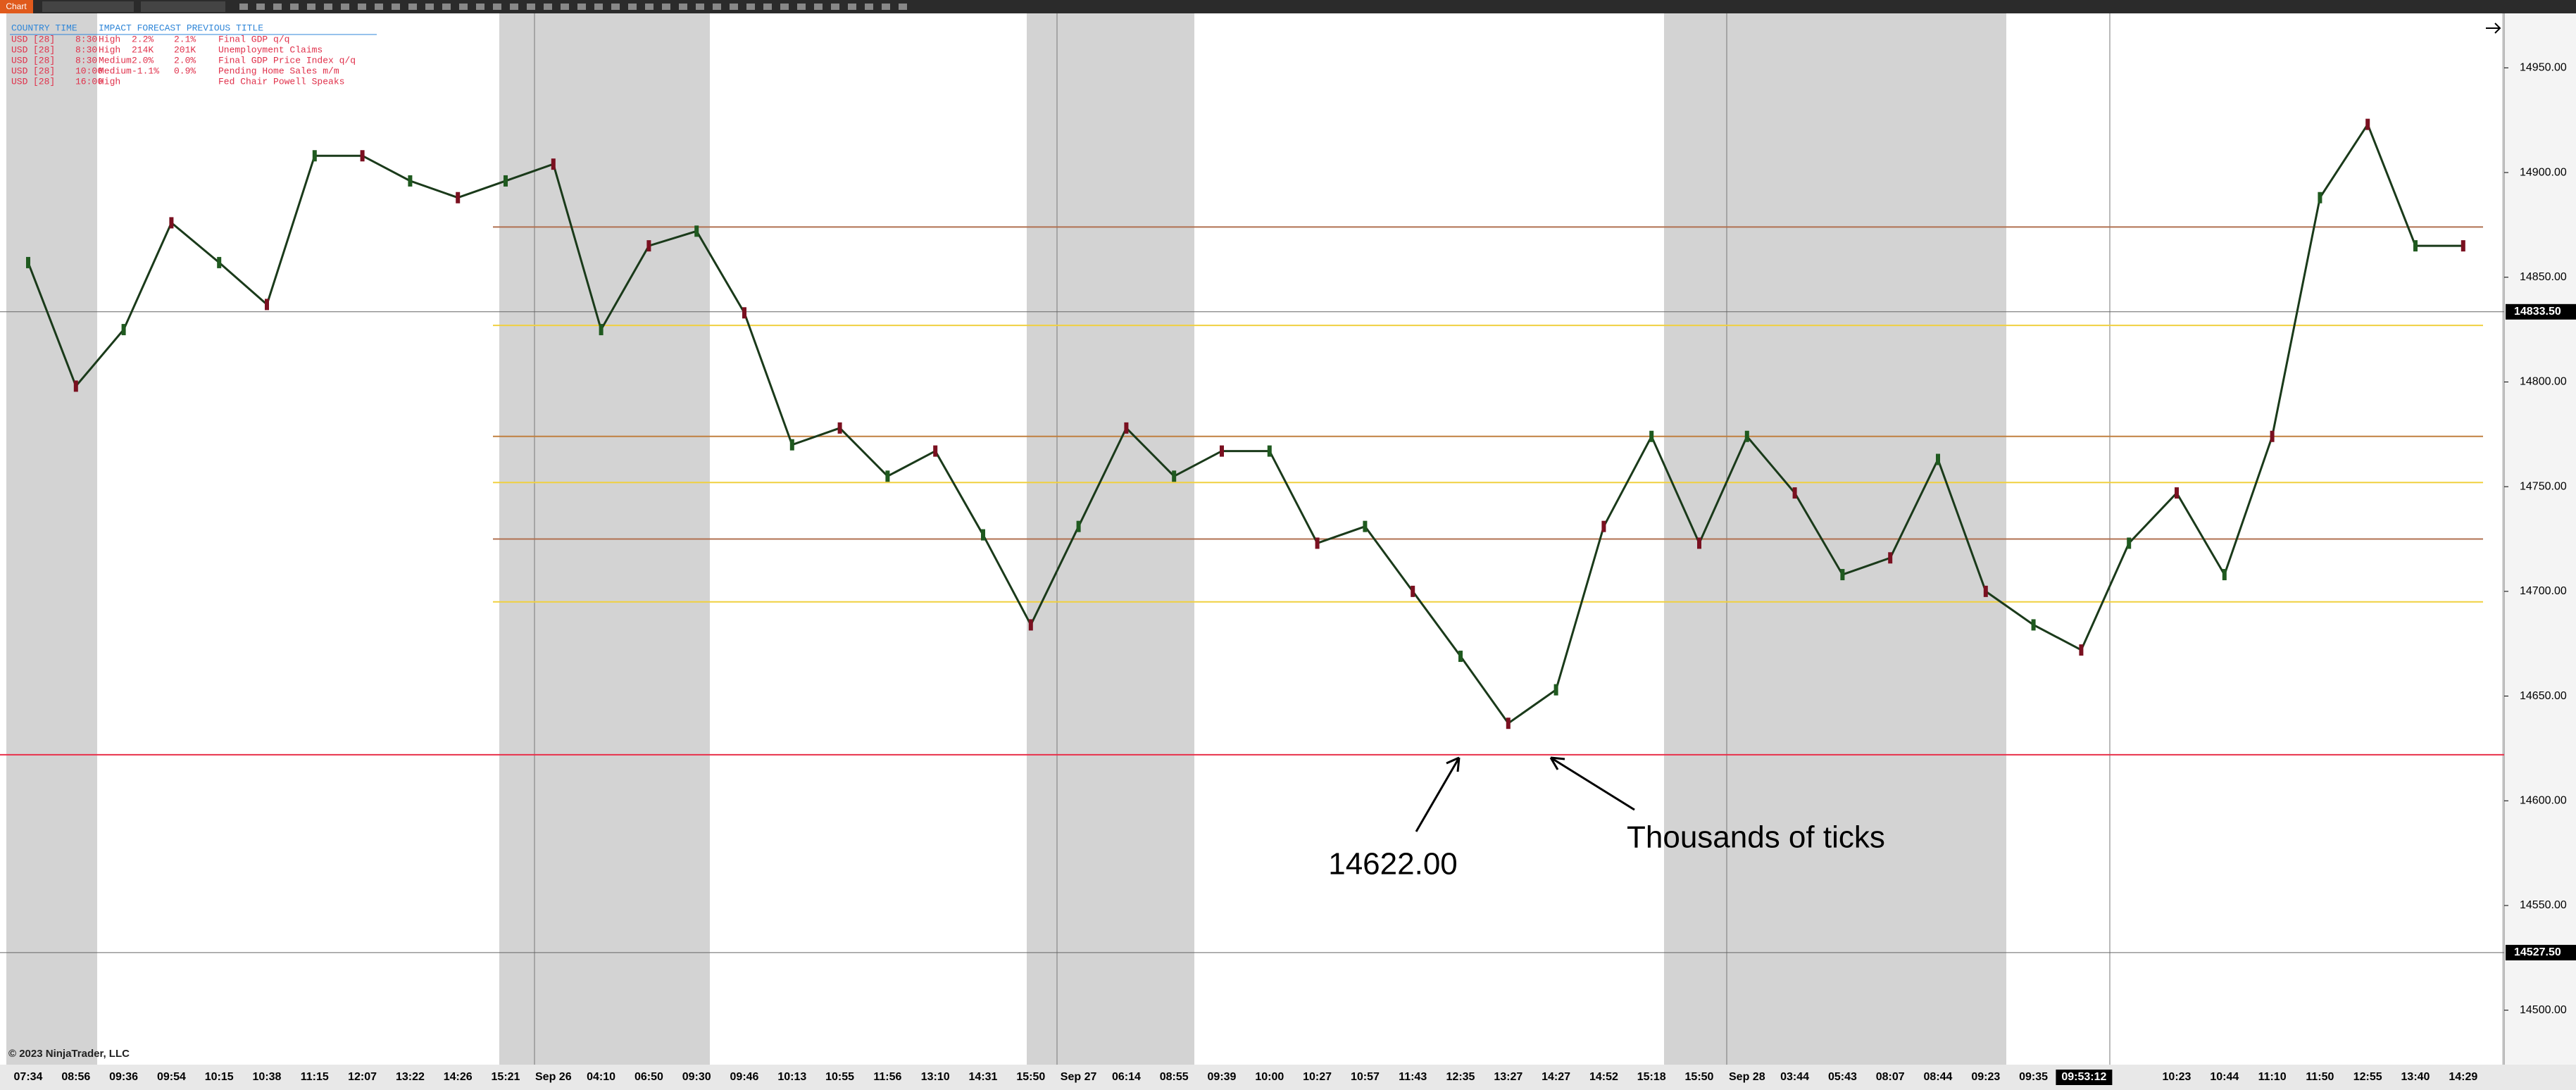 This screenshot has width=2576, height=1090. I want to click on x-tick-label: 15:18, so click(1651, 1077).